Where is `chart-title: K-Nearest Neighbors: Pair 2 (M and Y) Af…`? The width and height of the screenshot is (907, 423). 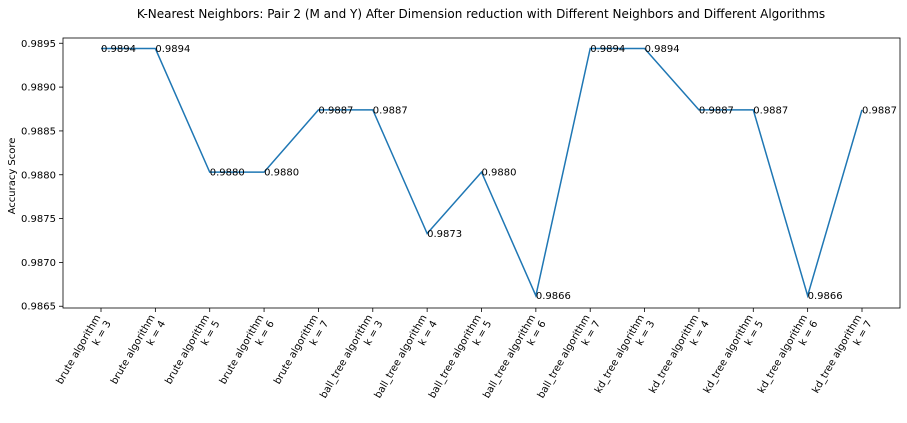
chart-title: K-Nearest Neighbors: Pair 2 (M and Y) Af… is located at coordinates (481, 14).